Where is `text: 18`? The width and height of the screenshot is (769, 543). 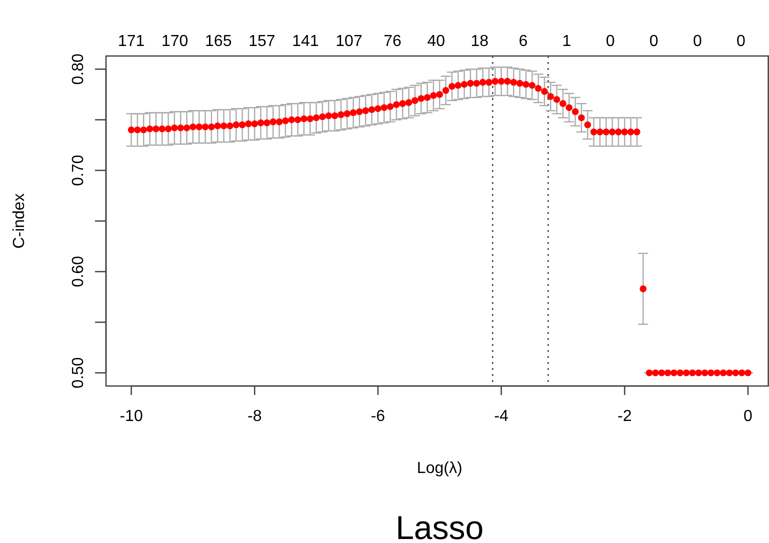 text: 18 is located at coordinates (479, 41).